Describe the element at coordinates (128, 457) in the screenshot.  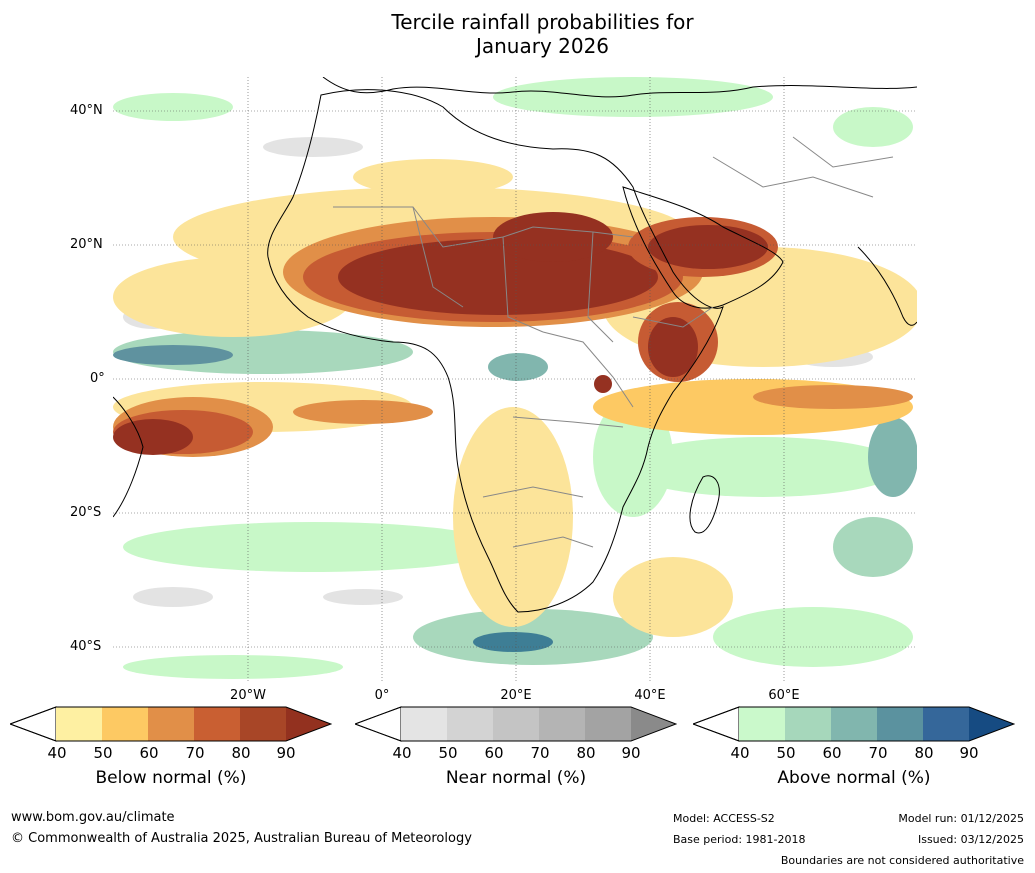
I see `south-america-outline` at that location.